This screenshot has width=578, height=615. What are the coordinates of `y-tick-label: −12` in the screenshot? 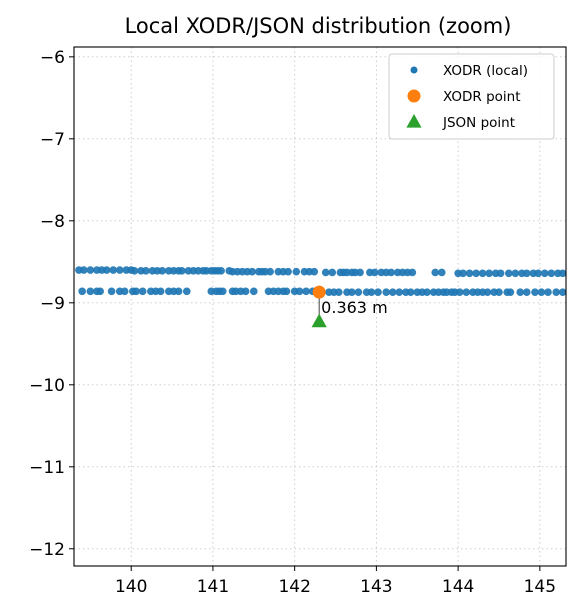 It's located at (47, 550).